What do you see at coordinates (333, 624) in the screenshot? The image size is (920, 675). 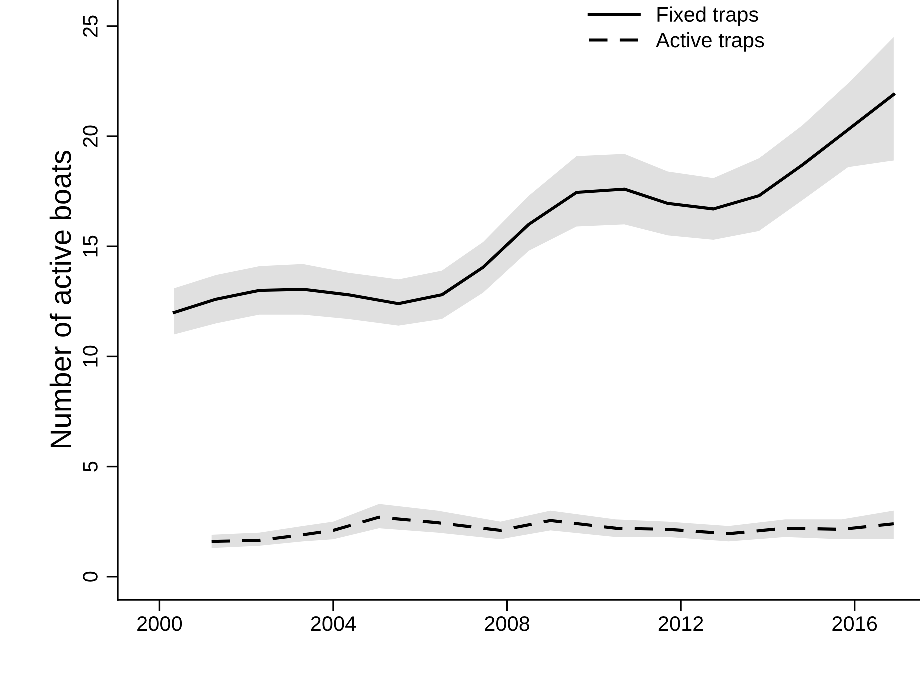 I see `x-tick-label: 2004` at bounding box center [333, 624].